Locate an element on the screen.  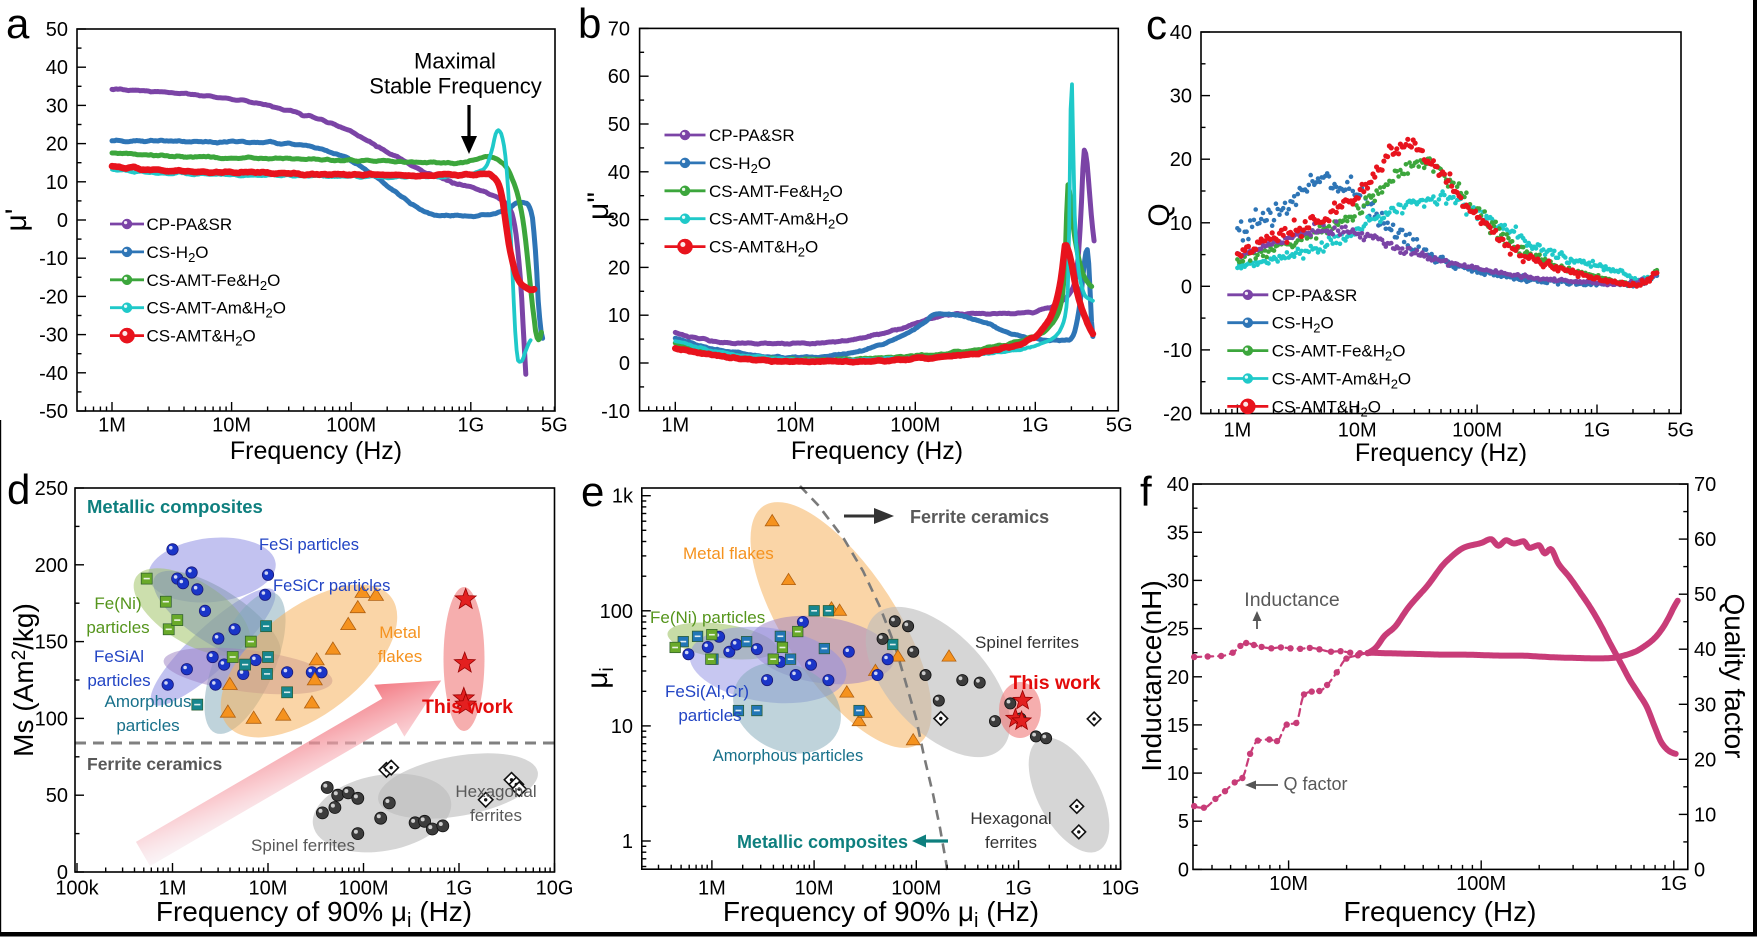
svg-text: Q factor is located at coordinates (1316, 784).